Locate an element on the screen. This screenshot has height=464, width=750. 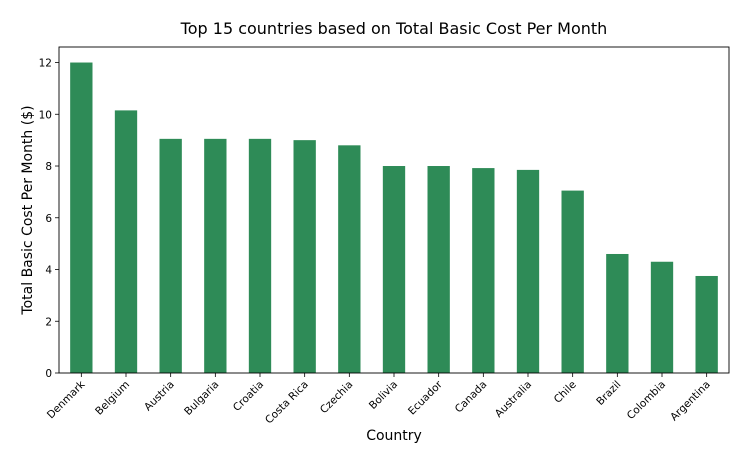
y-tick-label: 0 is located at coordinates (48, 374).